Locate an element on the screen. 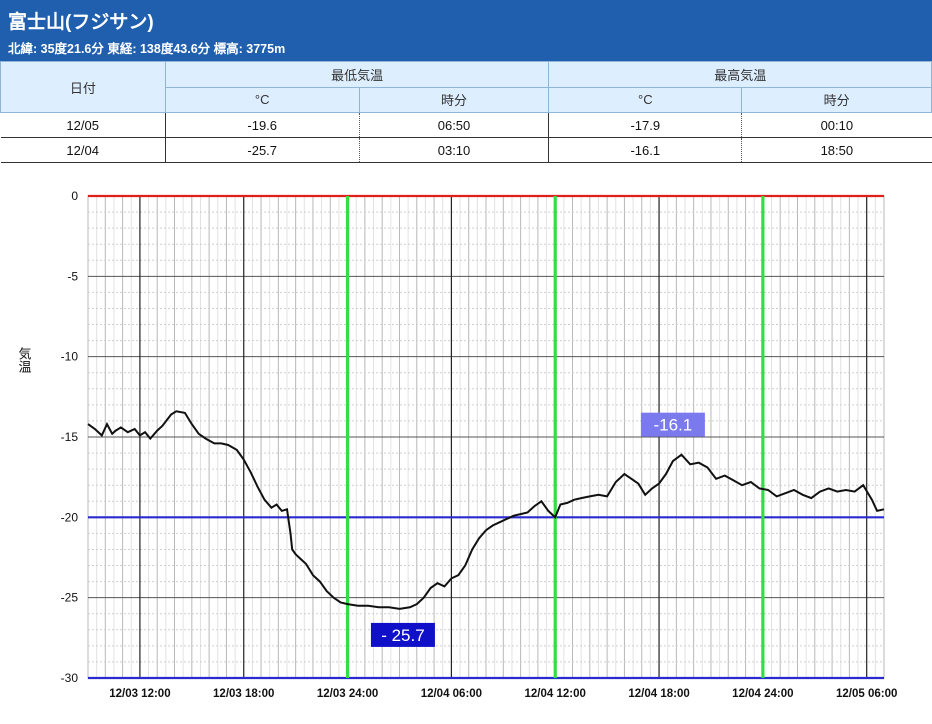  row-max-temp: -16.1 is located at coordinates (645, 150).